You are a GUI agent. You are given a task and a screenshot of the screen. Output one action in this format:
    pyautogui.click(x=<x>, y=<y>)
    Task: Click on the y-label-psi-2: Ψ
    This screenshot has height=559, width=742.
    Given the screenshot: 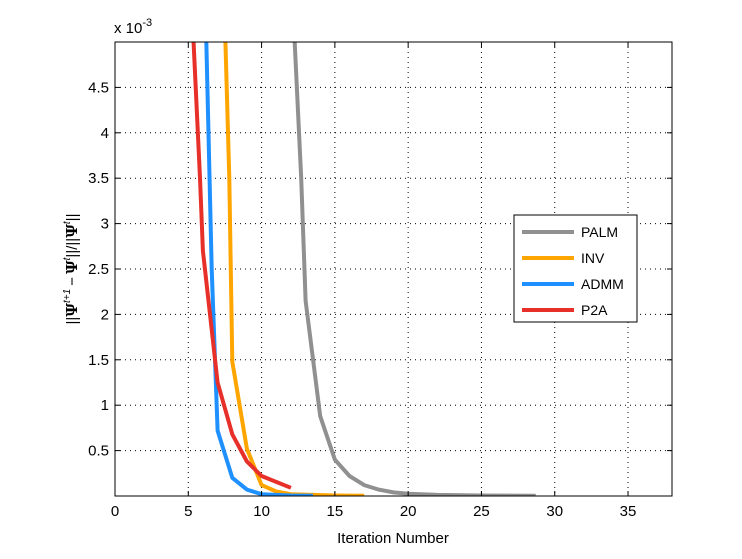 What is the action you would take?
    pyautogui.click(x=72, y=267)
    